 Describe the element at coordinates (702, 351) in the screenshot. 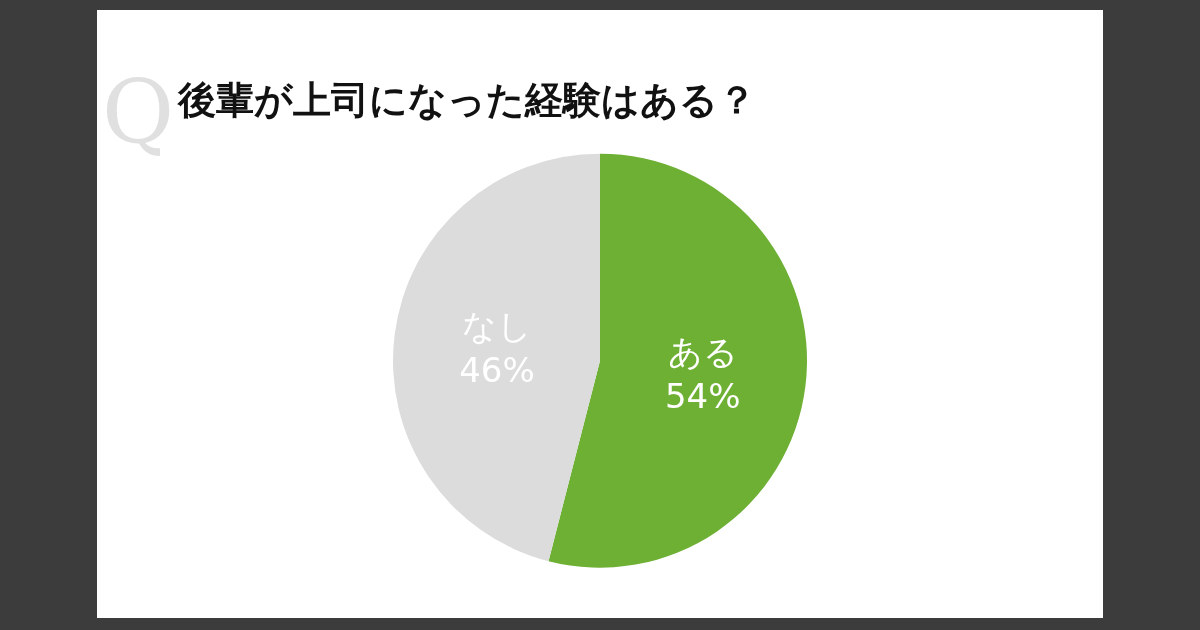

I see `slice-label: ある` at that location.